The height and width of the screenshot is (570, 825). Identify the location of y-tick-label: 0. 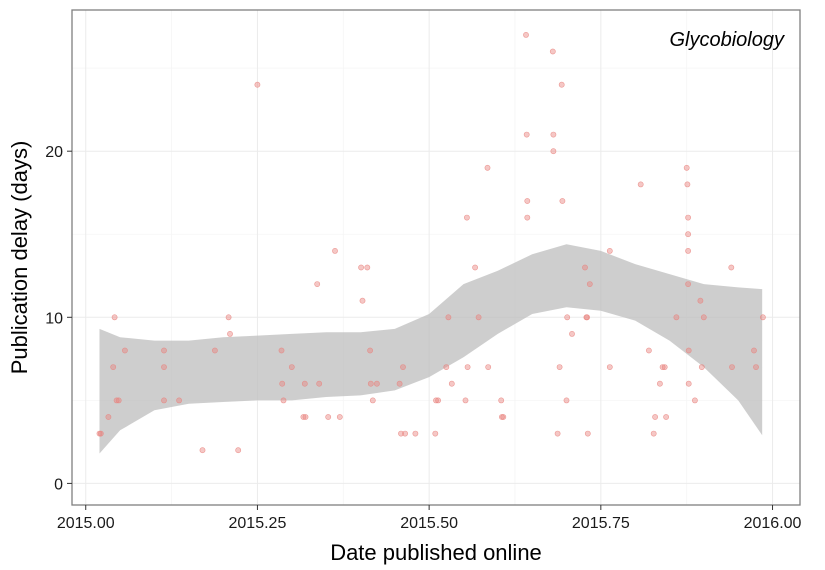
(58, 484).